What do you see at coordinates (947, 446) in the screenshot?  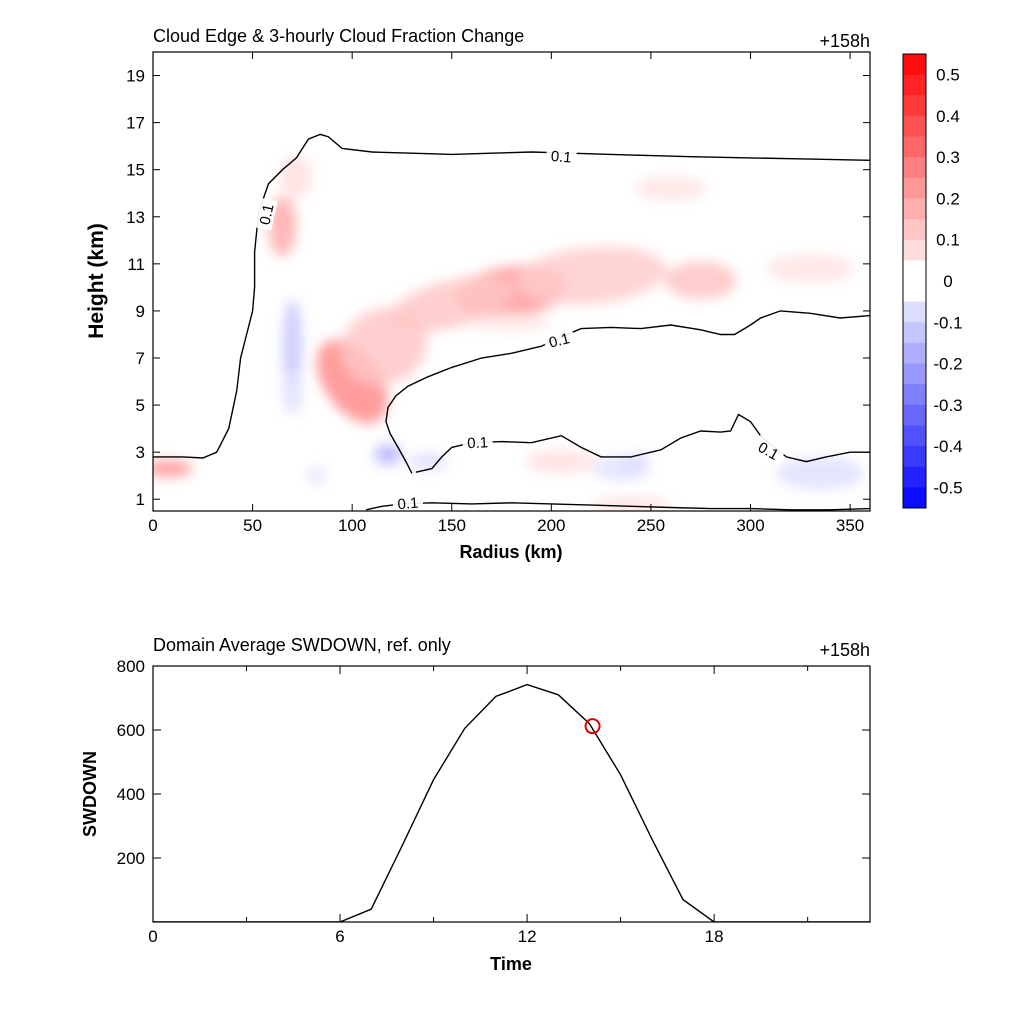 I see `colorbar-tick-label: -0.4` at bounding box center [947, 446].